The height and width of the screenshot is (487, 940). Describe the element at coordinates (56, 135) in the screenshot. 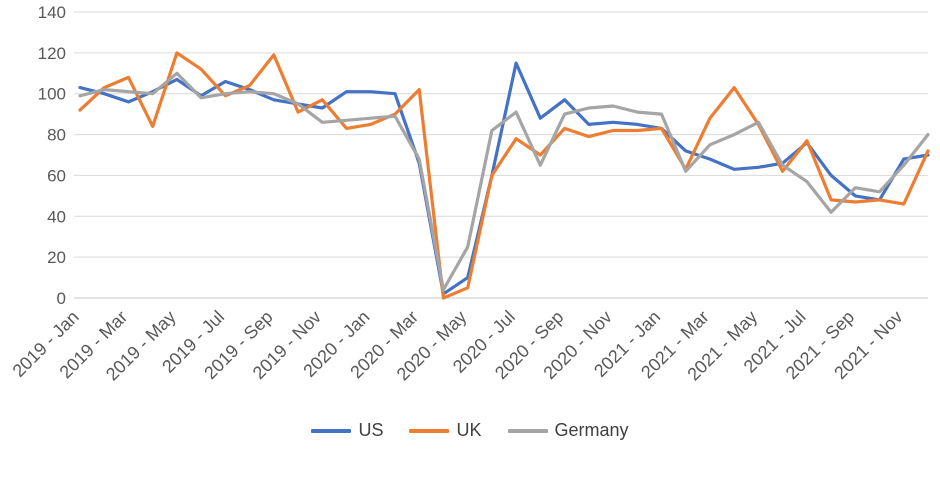

I see `y-axis-tick-label: 80` at that location.